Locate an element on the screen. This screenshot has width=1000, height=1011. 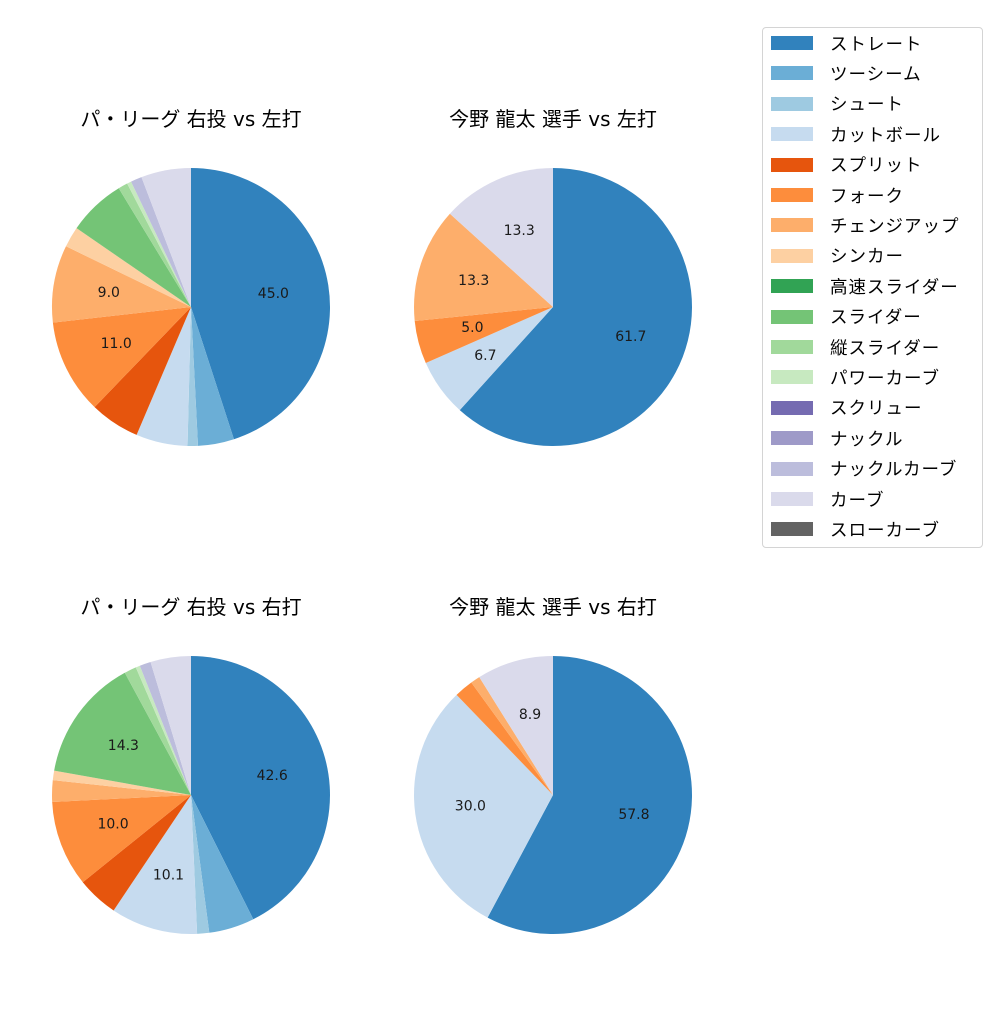
legend-item-straight: ストレート is located at coordinates (847, 44).